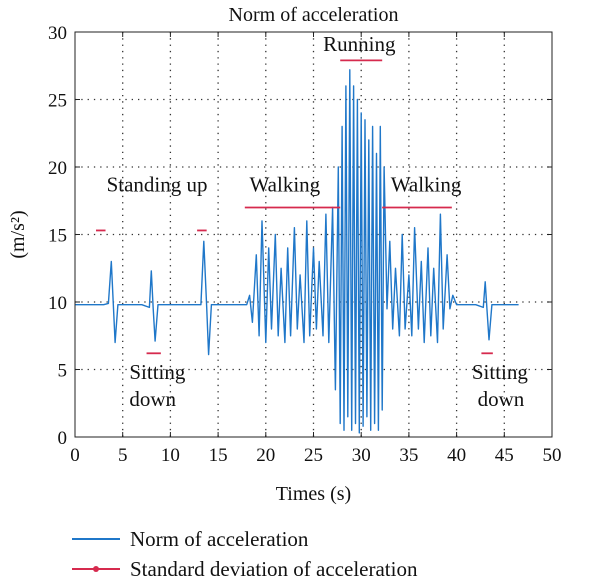  I want to click on y-tick-label: 5, so click(63, 371).